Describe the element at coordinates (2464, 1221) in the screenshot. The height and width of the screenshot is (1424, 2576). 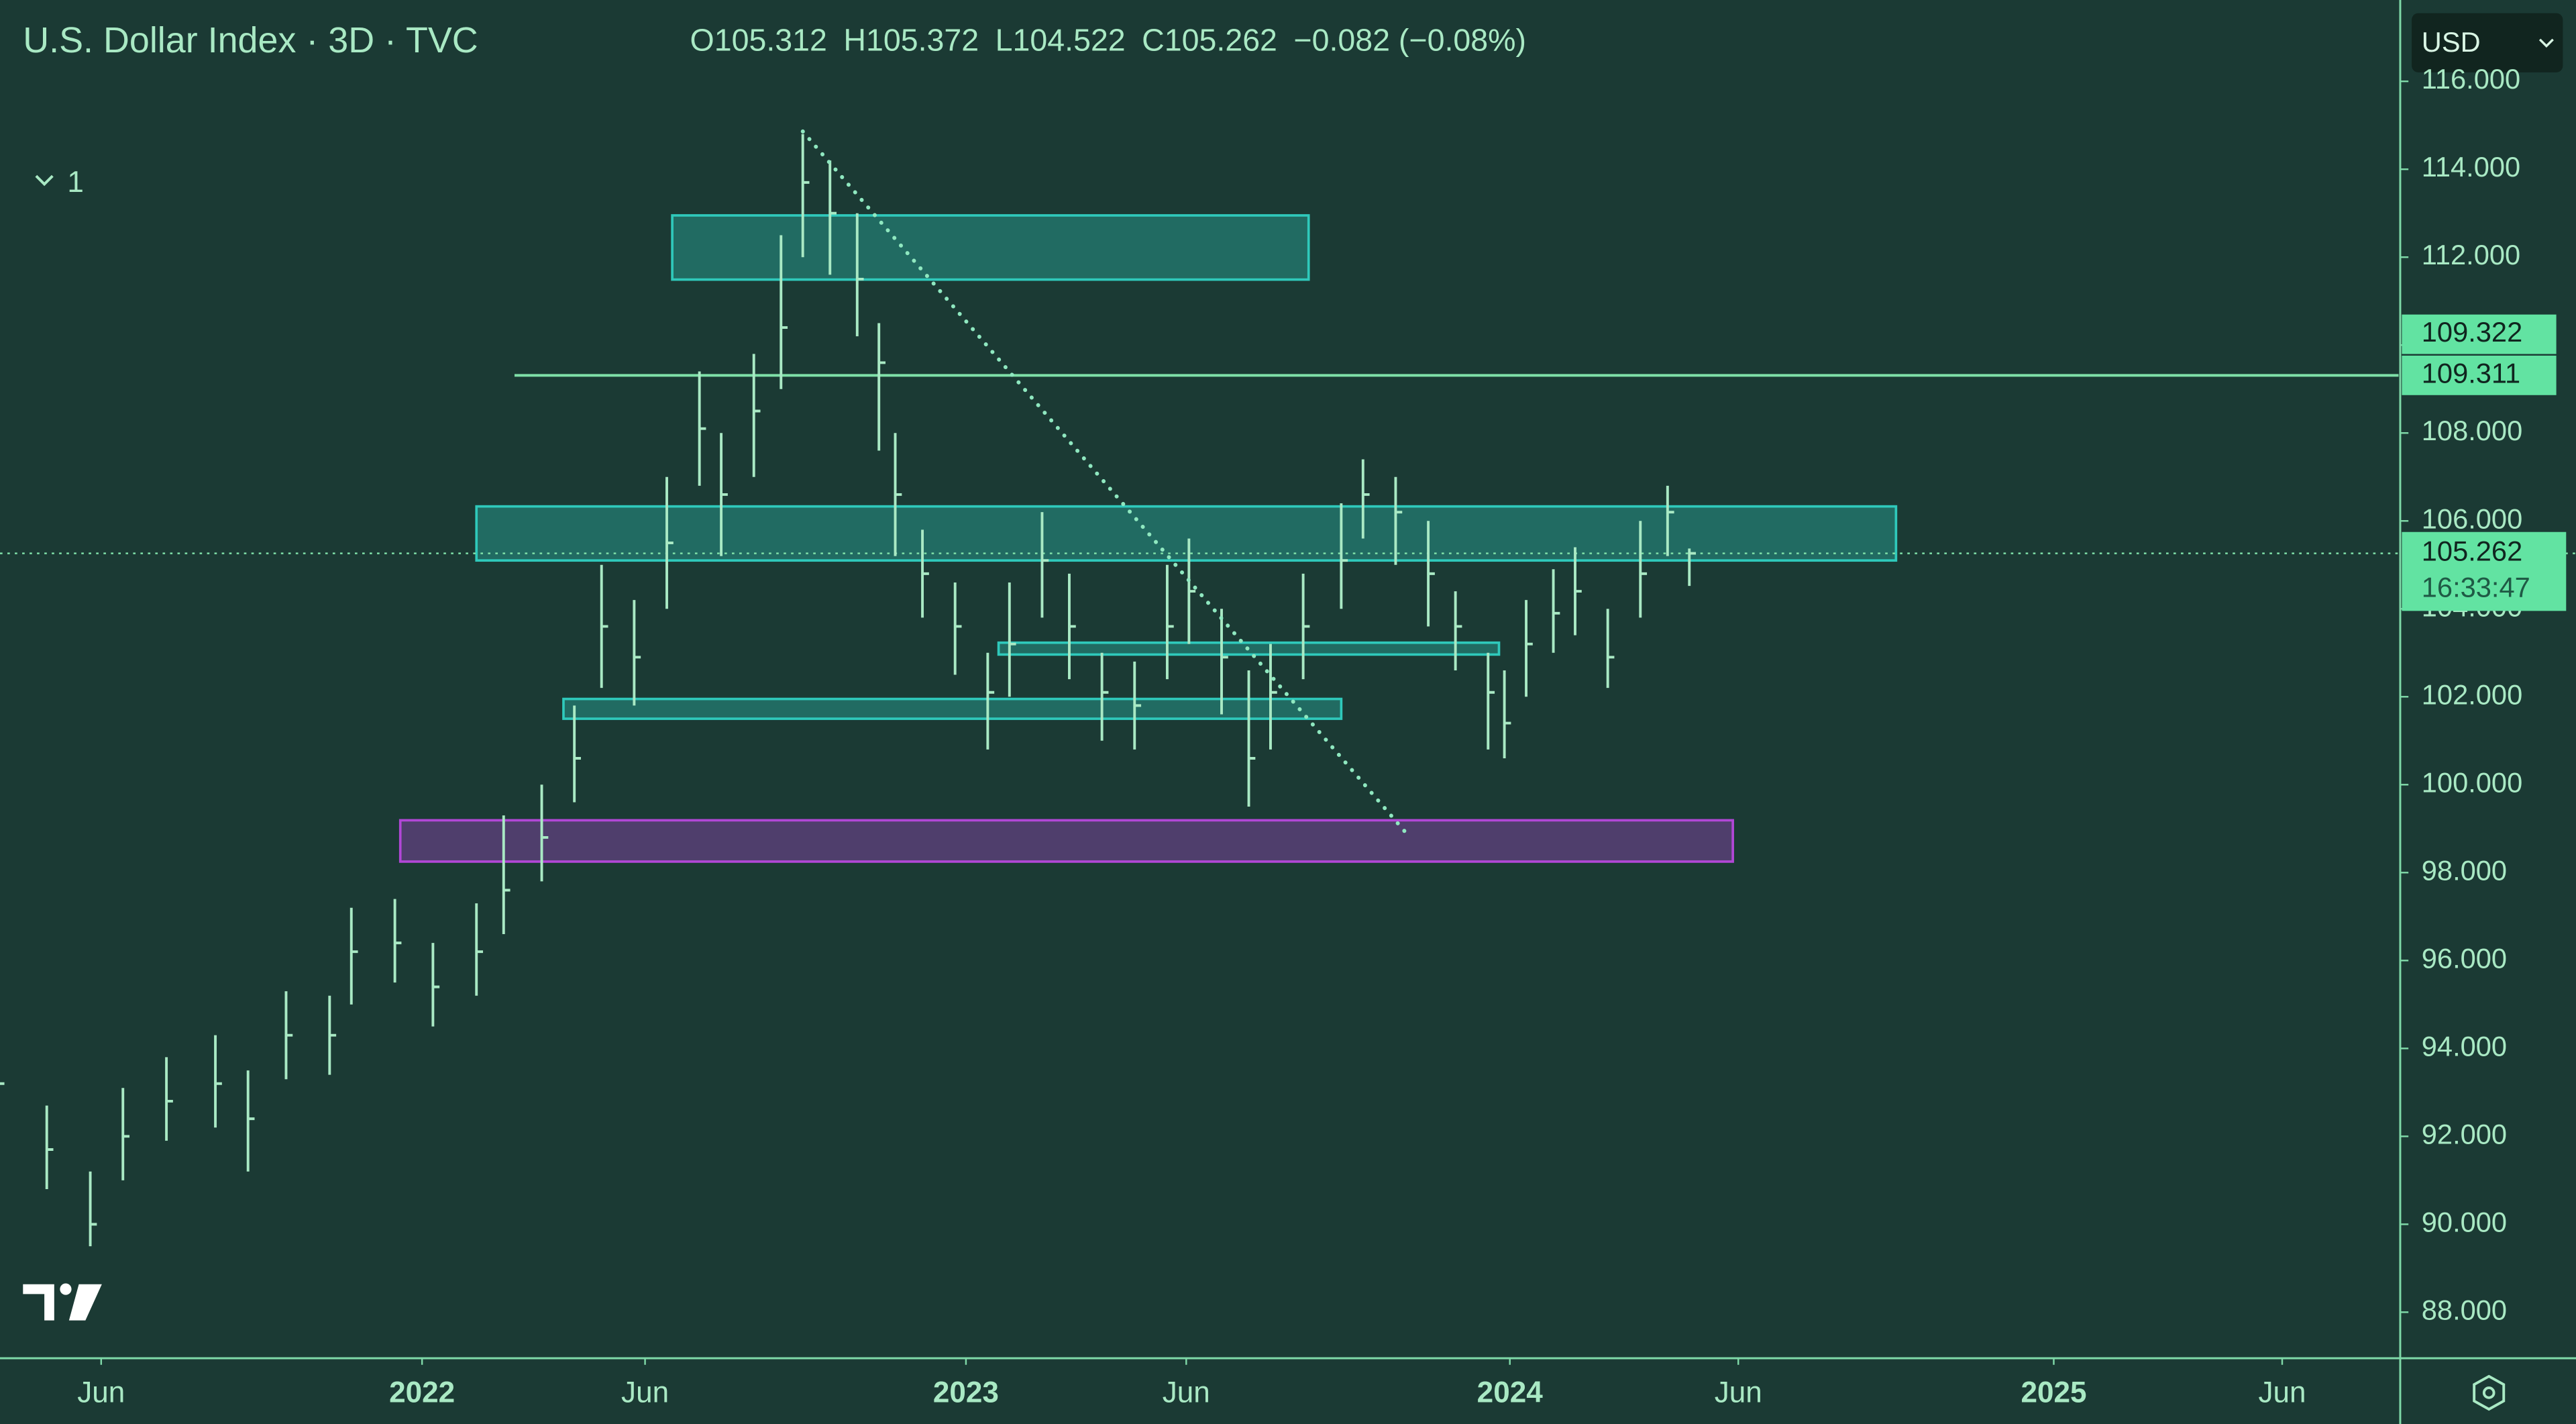
I see `y-tick-label: 90.000` at that location.